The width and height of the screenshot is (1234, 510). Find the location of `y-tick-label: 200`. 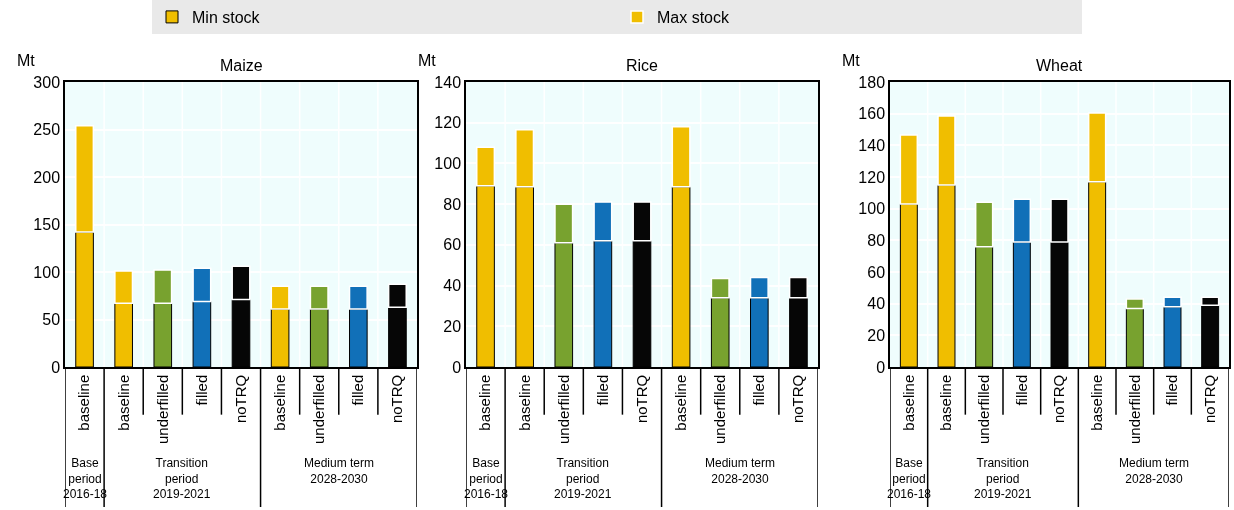

y-tick-label: 200 is located at coordinates (47, 177).